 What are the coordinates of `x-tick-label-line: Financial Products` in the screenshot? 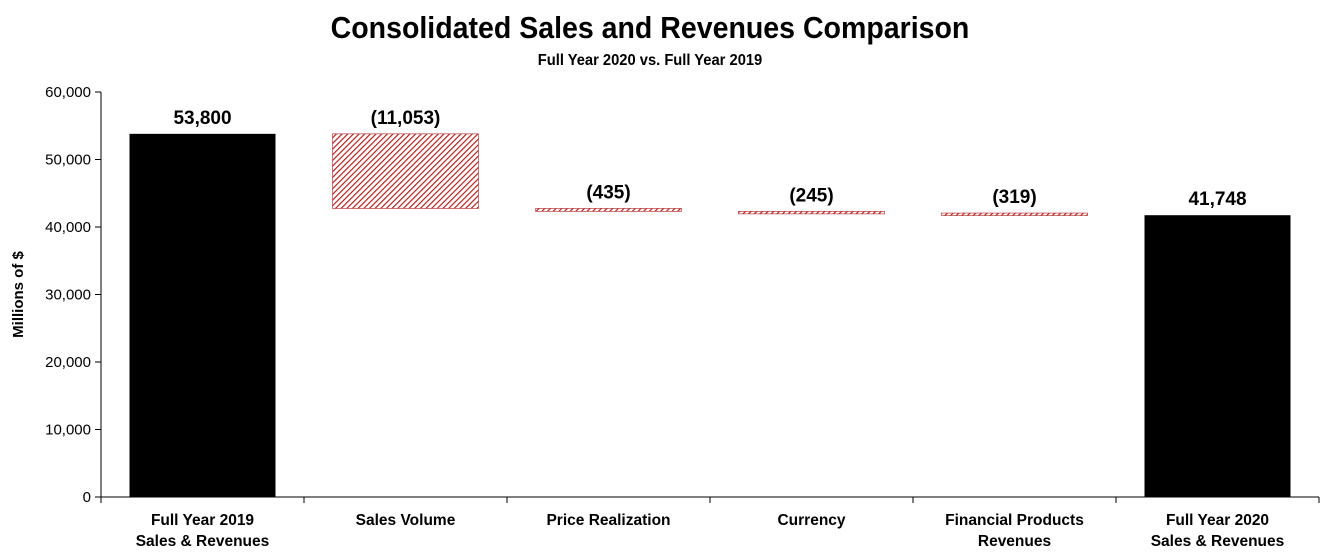 It's located at (1014, 520).